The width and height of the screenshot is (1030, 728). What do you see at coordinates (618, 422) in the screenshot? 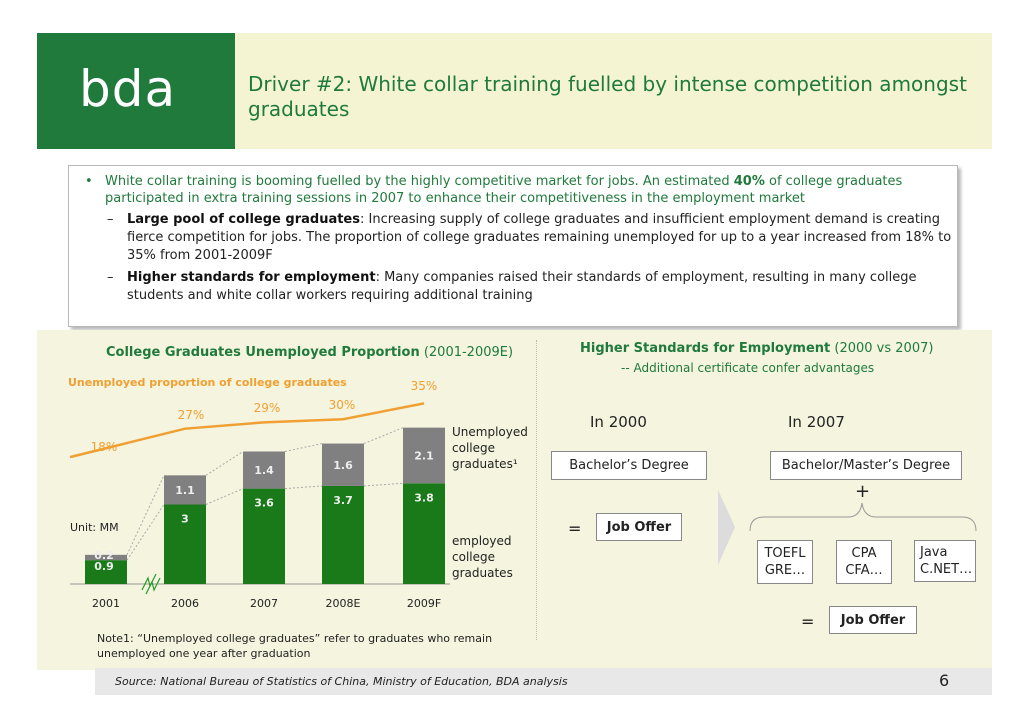
I see `year-2000-label: In 2000` at bounding box center [618, 422].